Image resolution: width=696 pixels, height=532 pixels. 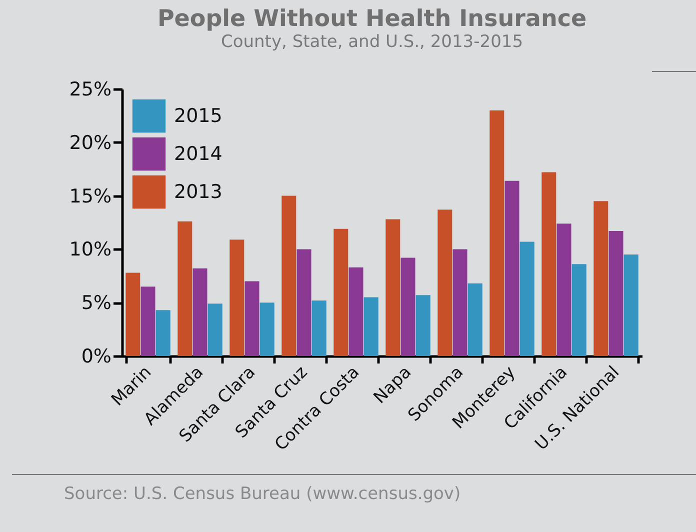 What do you see at coordinates (96, 357) in the screenshot?
I see `y-tick-label: 0%` at bounding box center [96, 357].